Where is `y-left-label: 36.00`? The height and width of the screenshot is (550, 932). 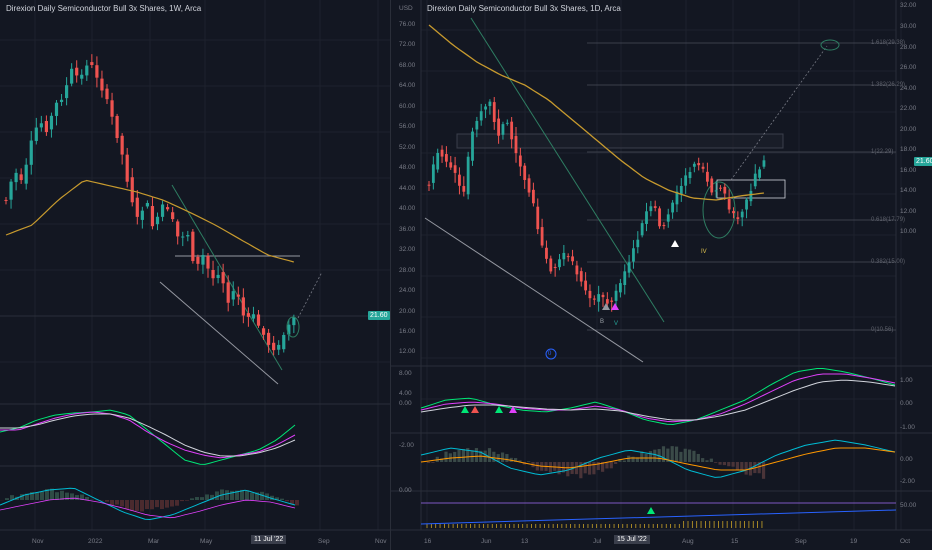
y-left-label: 36.00 is located at coordinates (407, 229).